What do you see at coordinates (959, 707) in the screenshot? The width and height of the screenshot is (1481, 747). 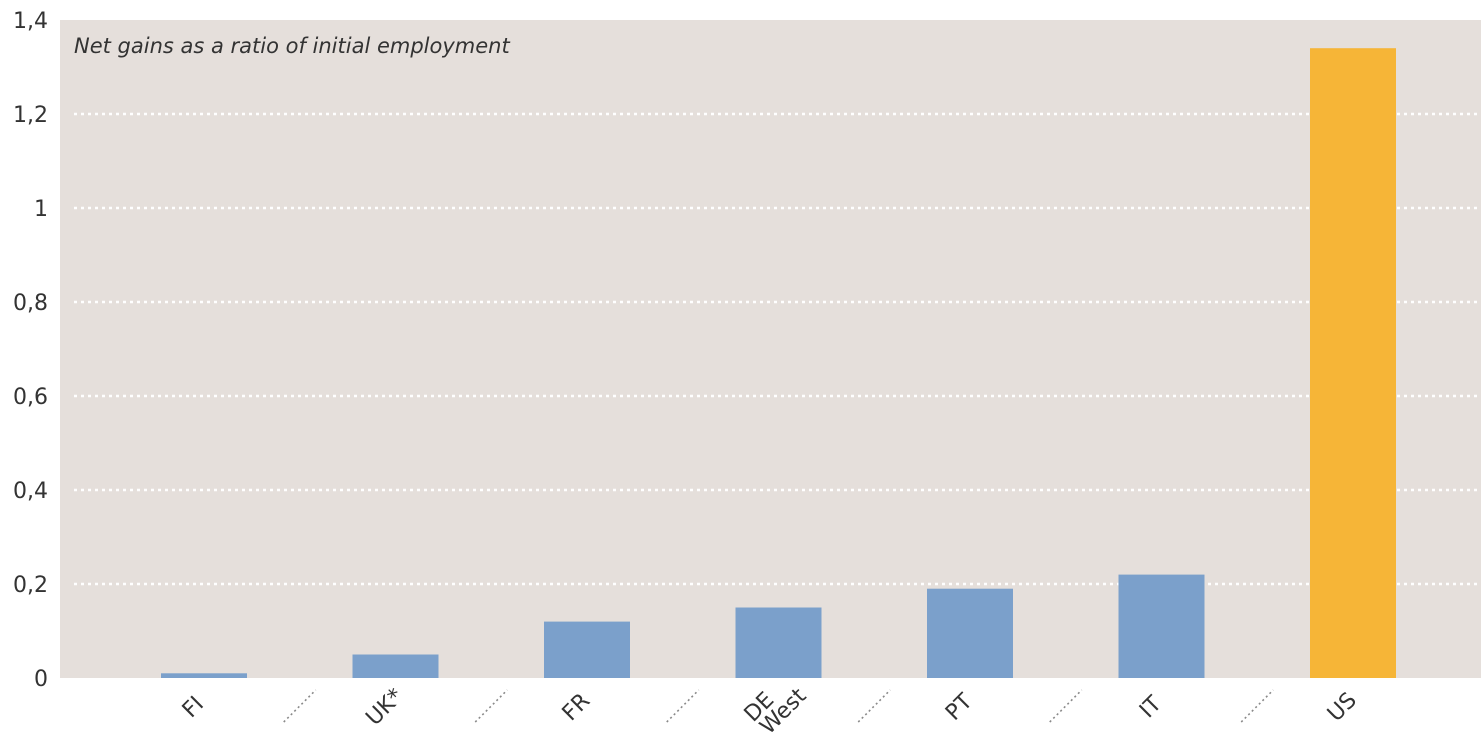 I see `x-tick-label: PT` at bounding box center [959, 707].